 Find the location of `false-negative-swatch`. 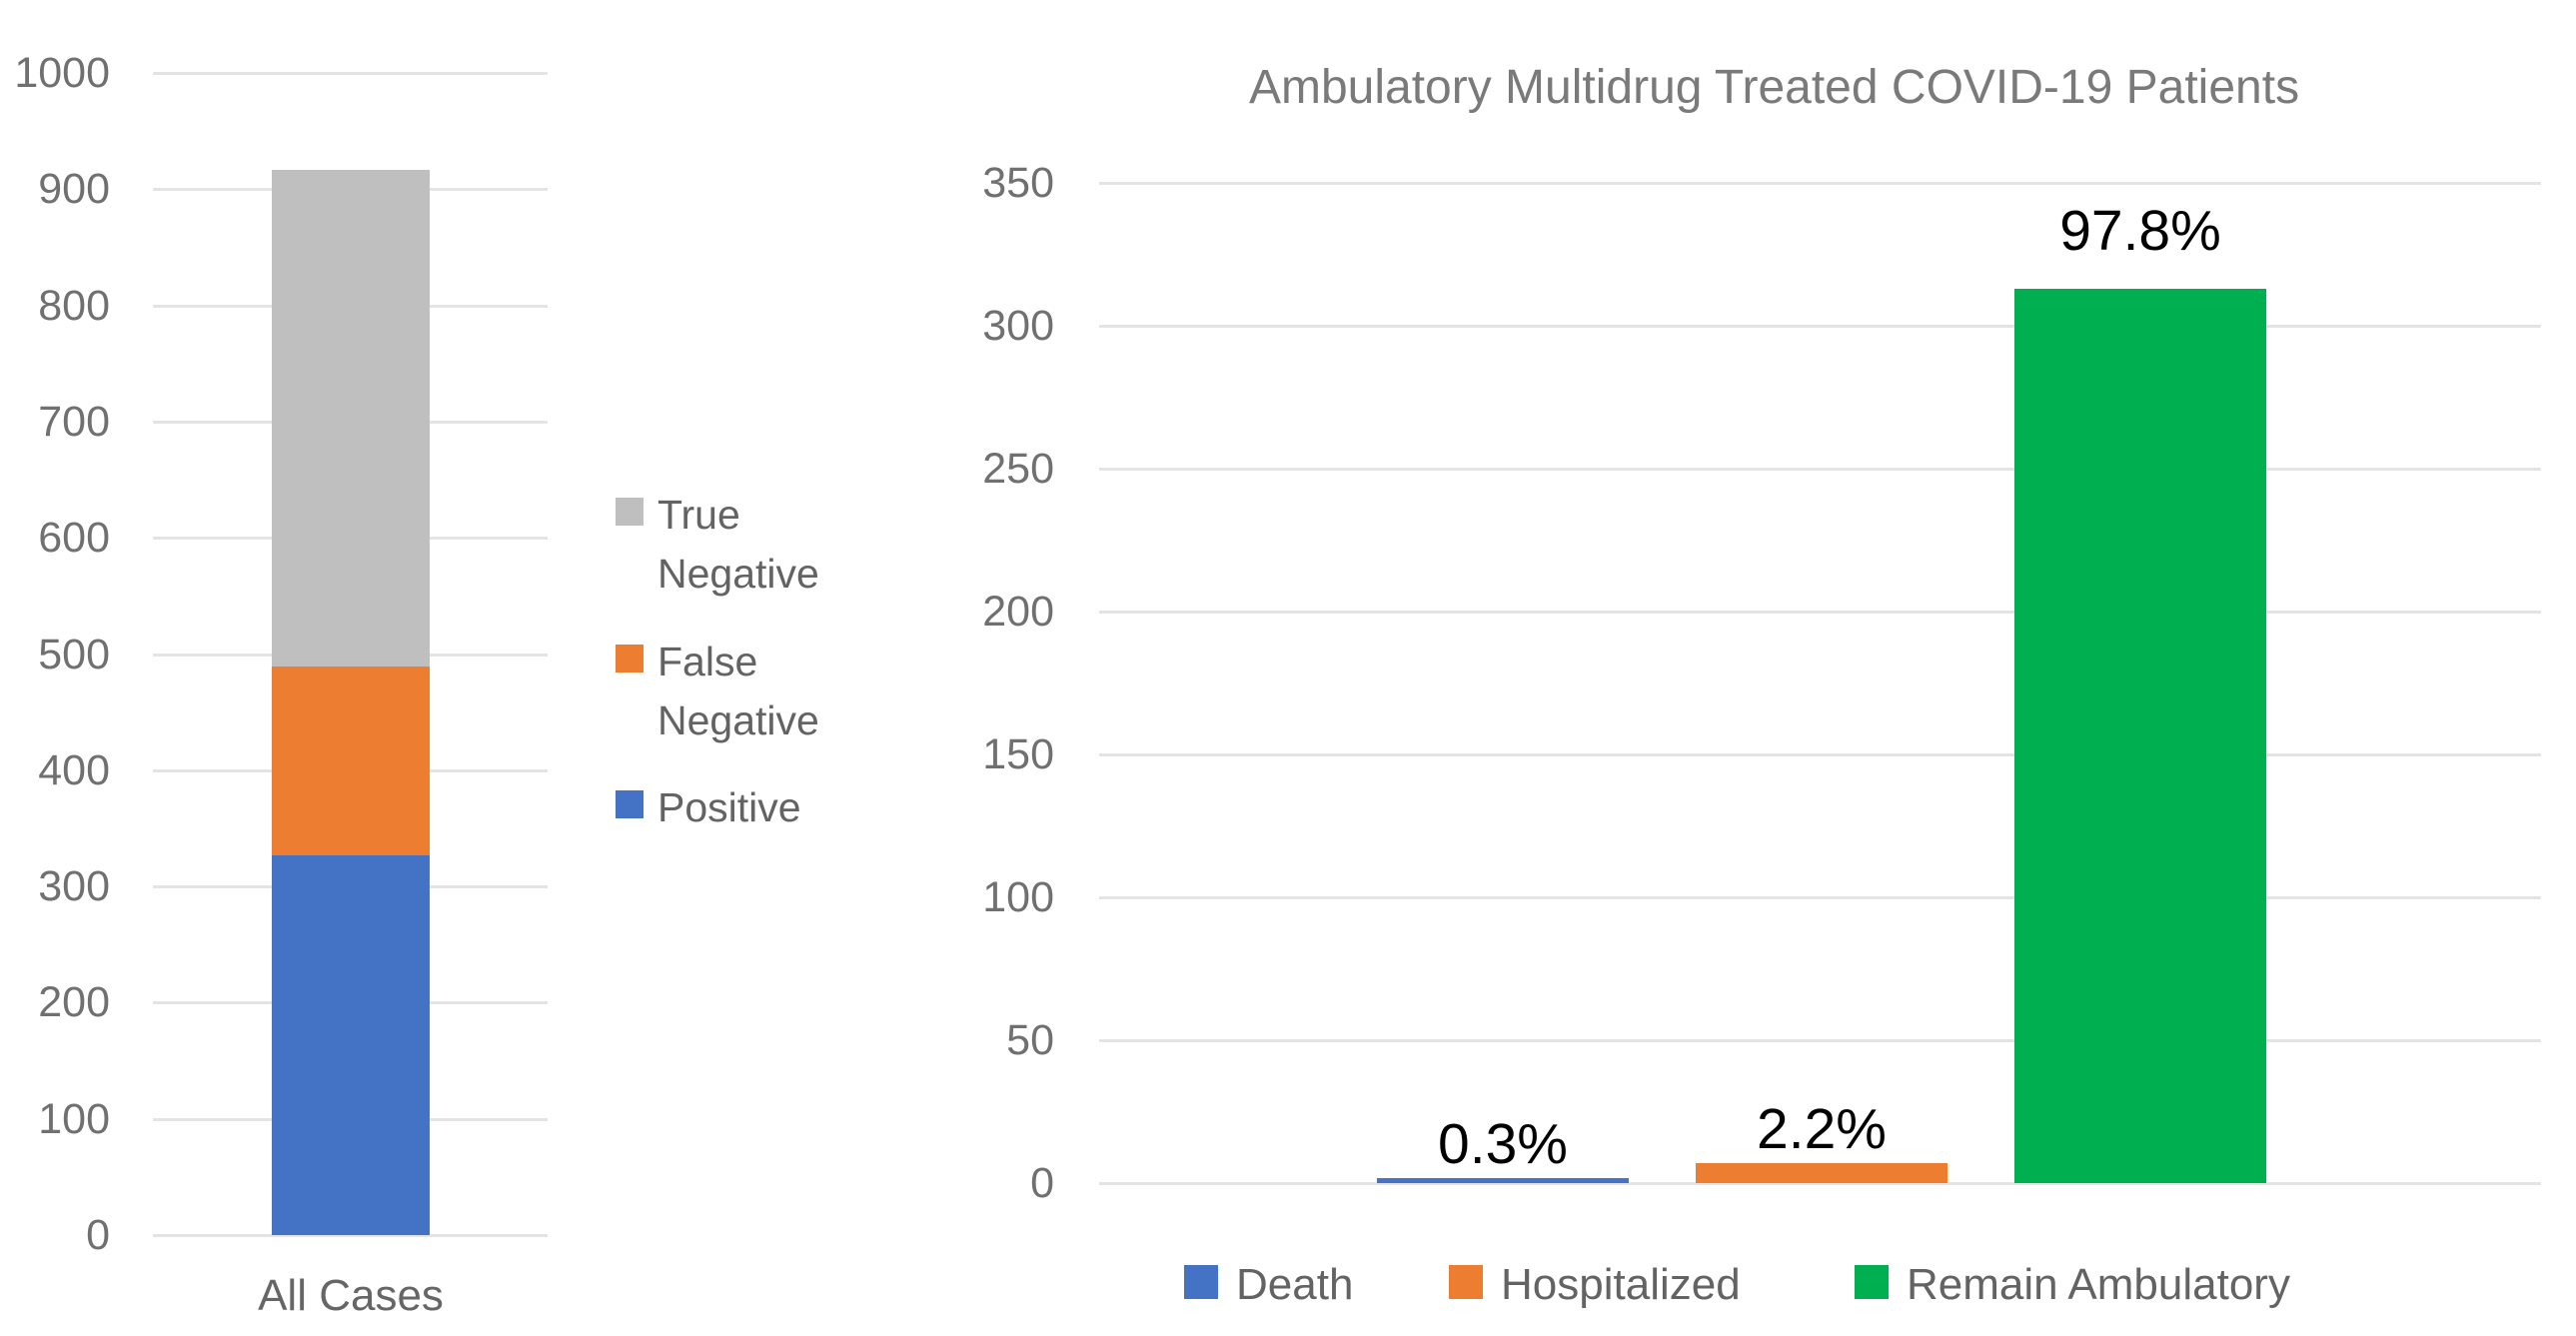

false-negative-swatch is located at coordinates (630, 658).